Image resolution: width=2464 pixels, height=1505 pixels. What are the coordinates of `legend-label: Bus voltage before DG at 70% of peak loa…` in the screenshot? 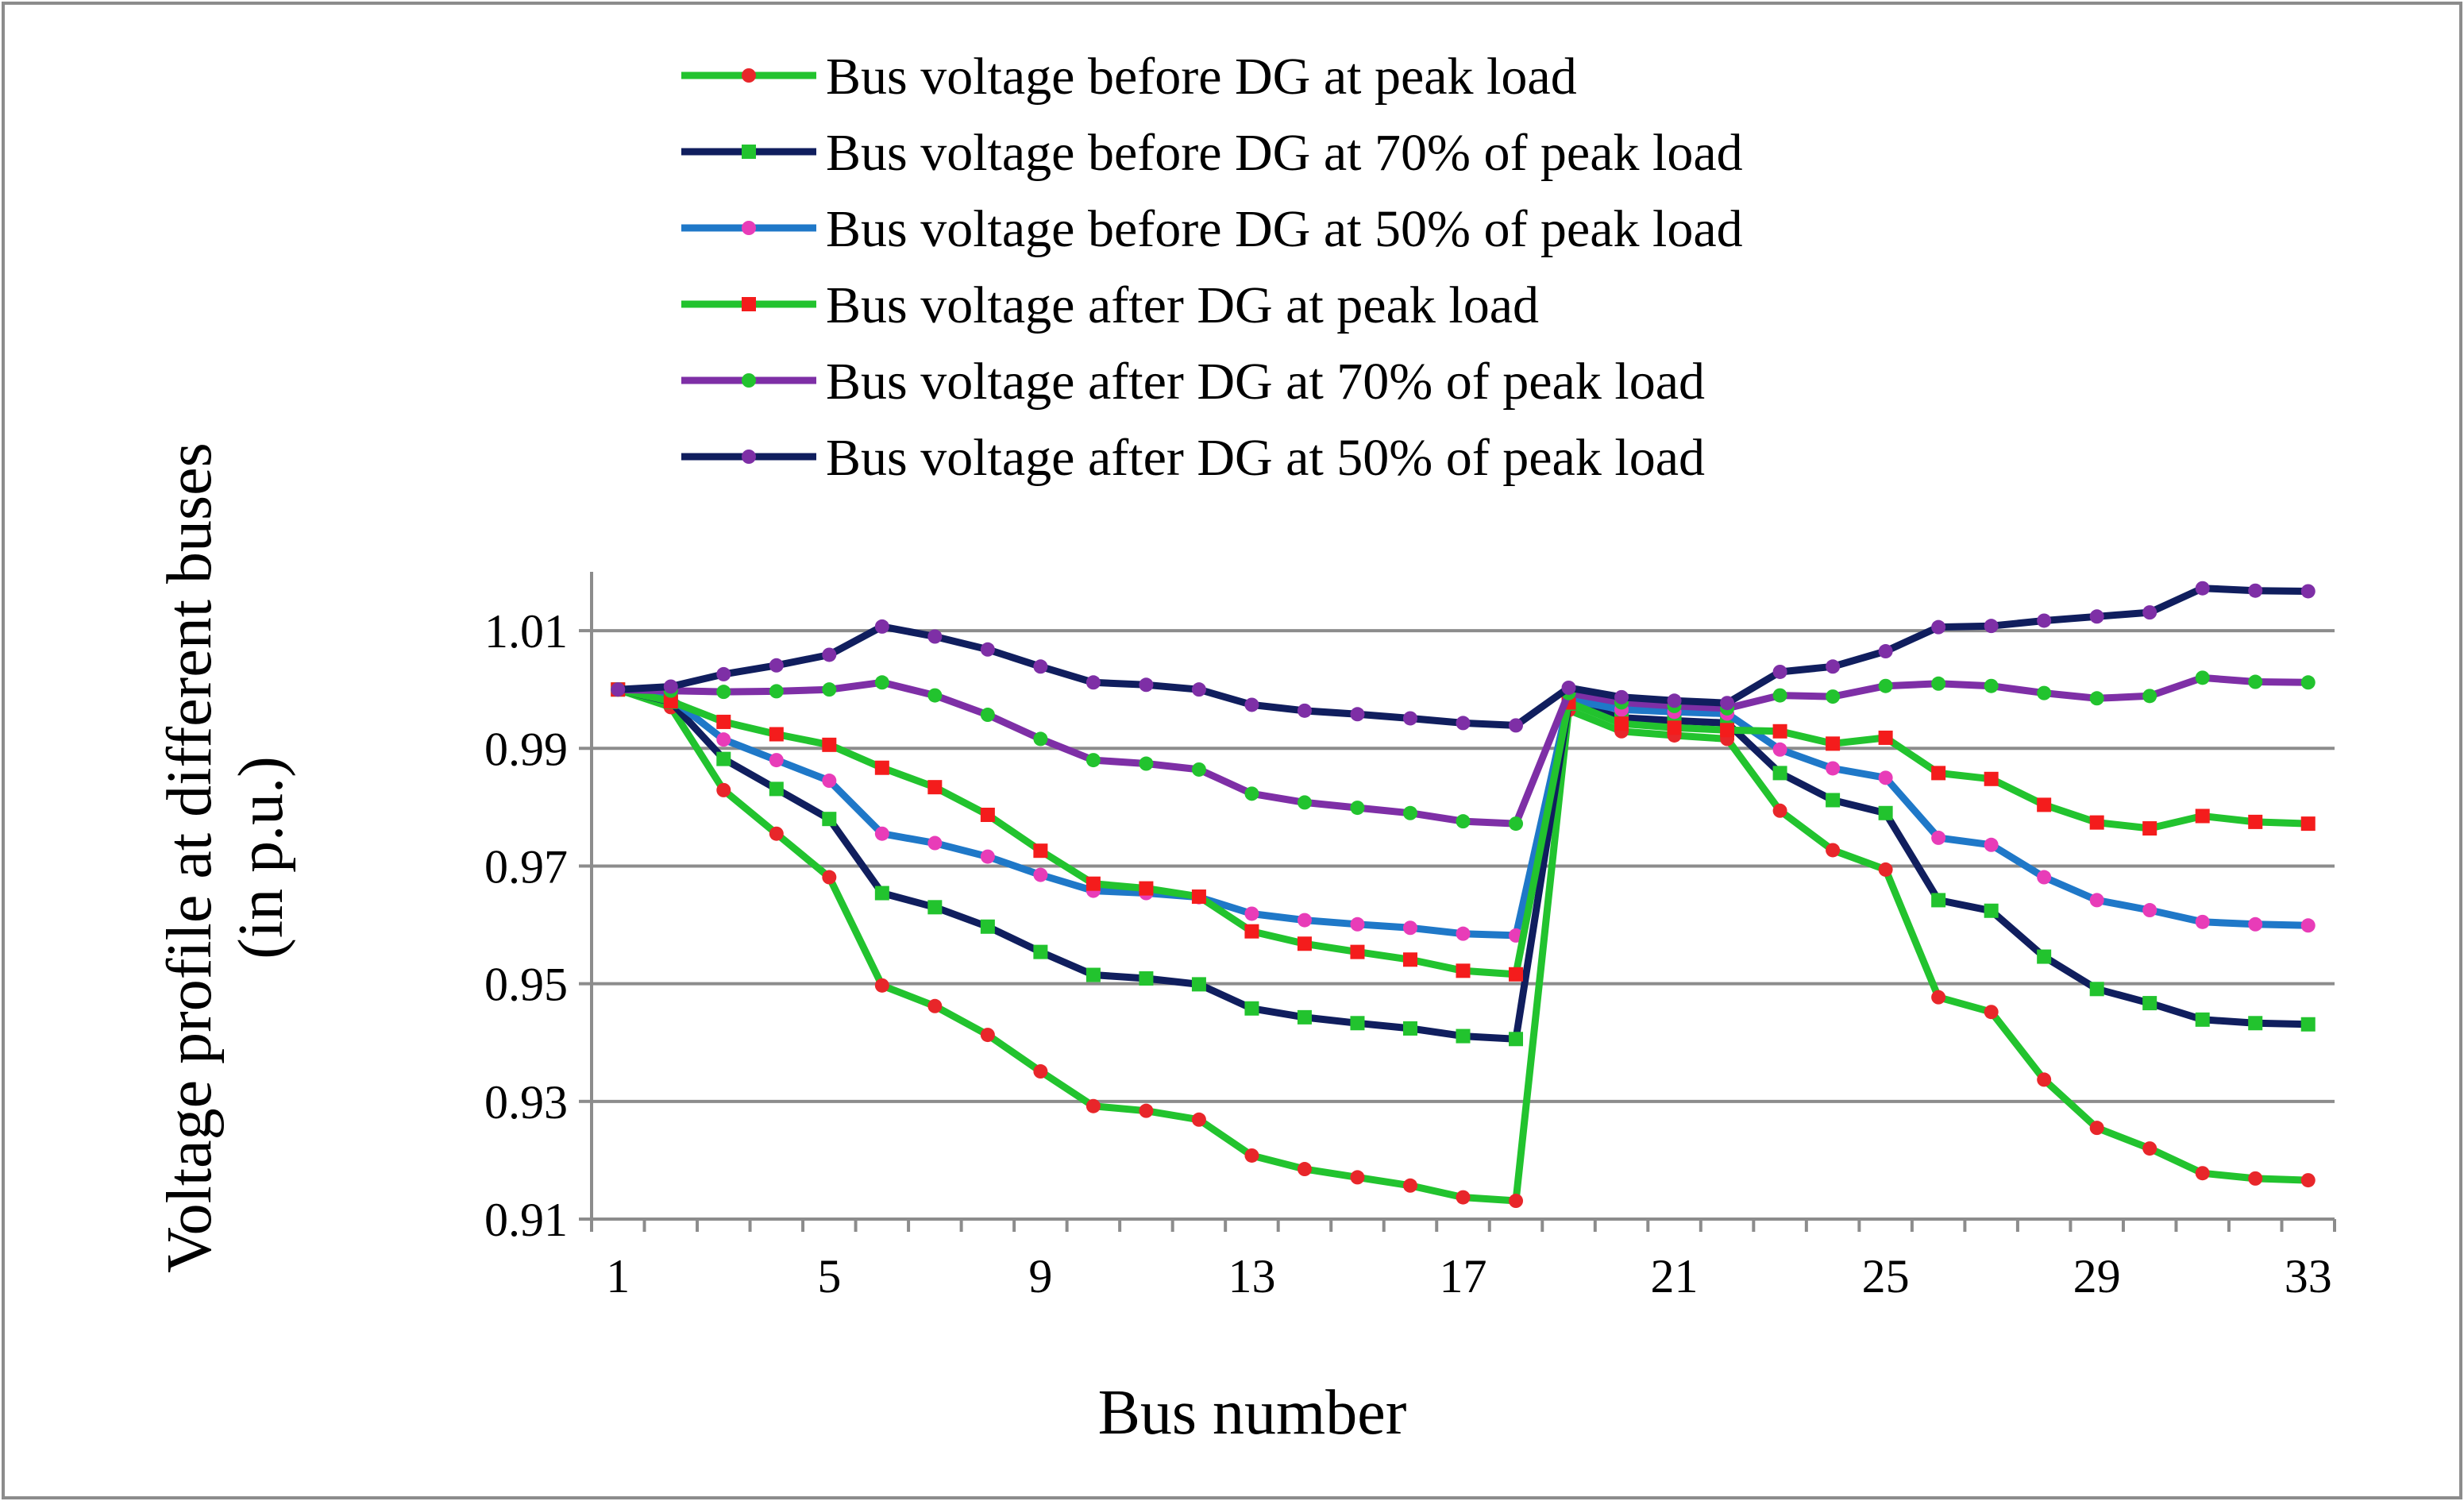 It's located at (1284, 153).